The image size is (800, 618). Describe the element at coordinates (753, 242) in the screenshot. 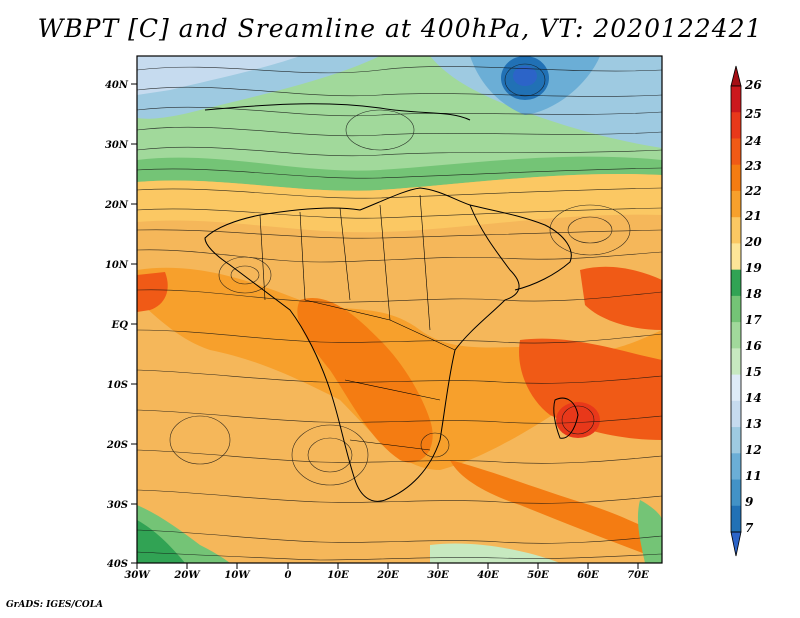

I see `colorbar-label: 20` at that location.